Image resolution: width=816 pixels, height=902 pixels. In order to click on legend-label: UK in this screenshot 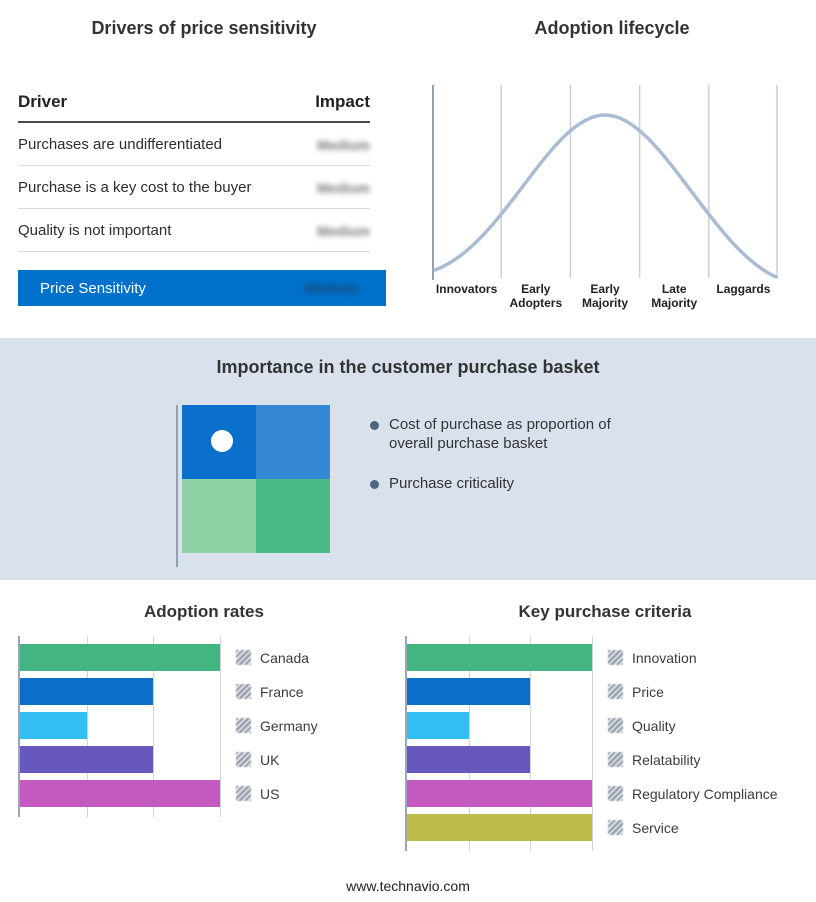, I will do `click(270, 759)`.